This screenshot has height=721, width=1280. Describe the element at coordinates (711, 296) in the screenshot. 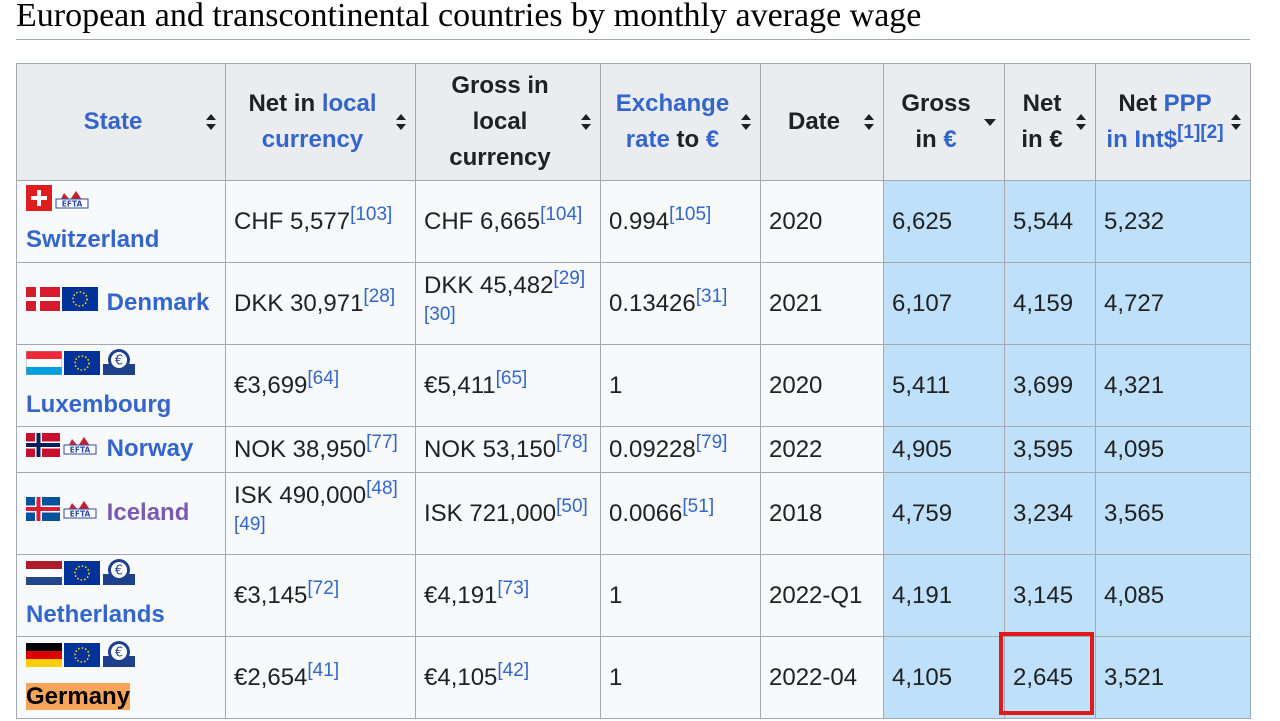

I see `reference-link: [31]` at that location.